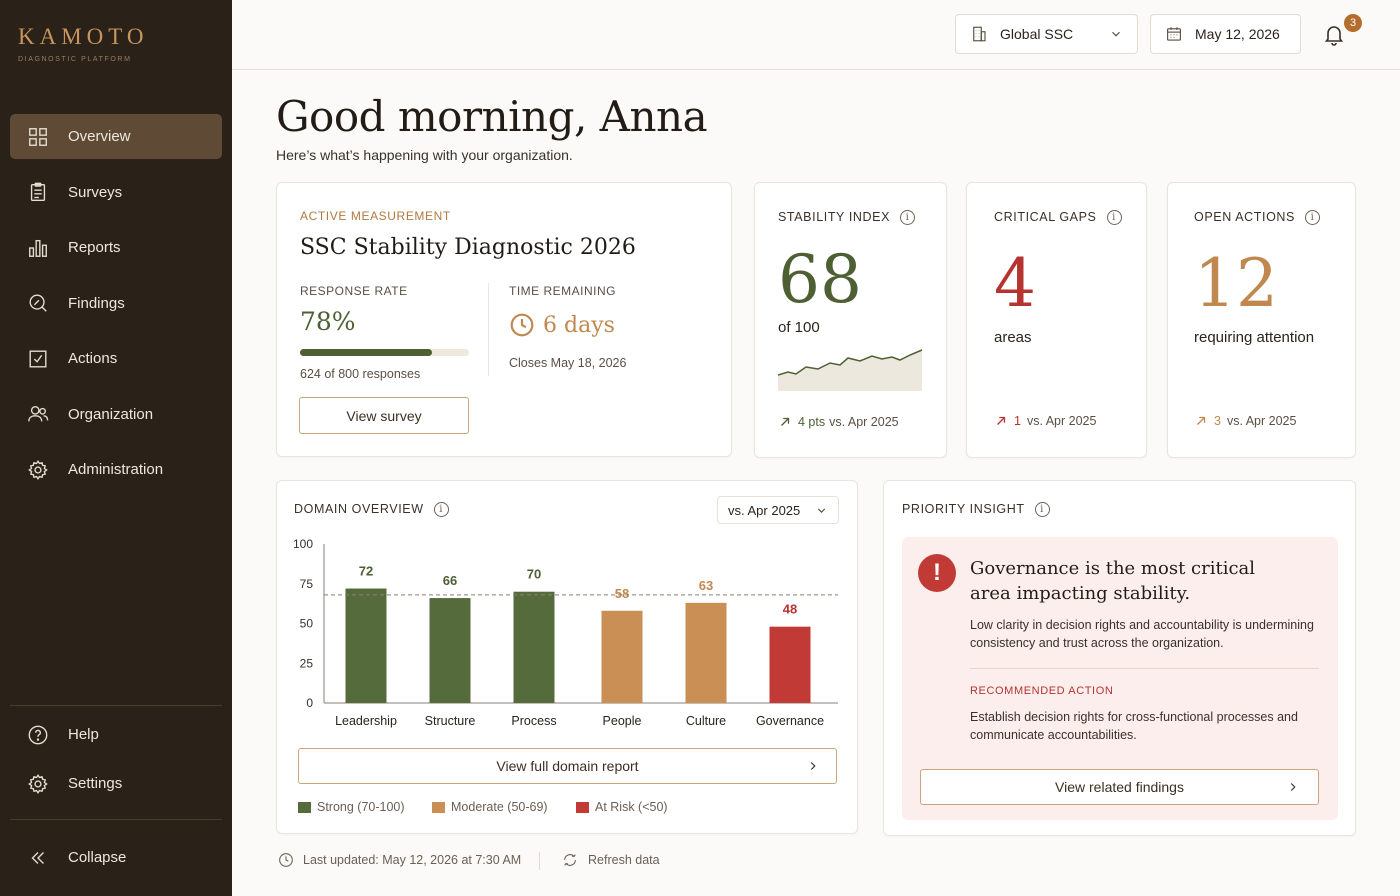 The height and width of the screenshot is (896, 1400). I want to click on active-measurement-tag: ACTIVE MEASUREMENT, so click(375, 216).